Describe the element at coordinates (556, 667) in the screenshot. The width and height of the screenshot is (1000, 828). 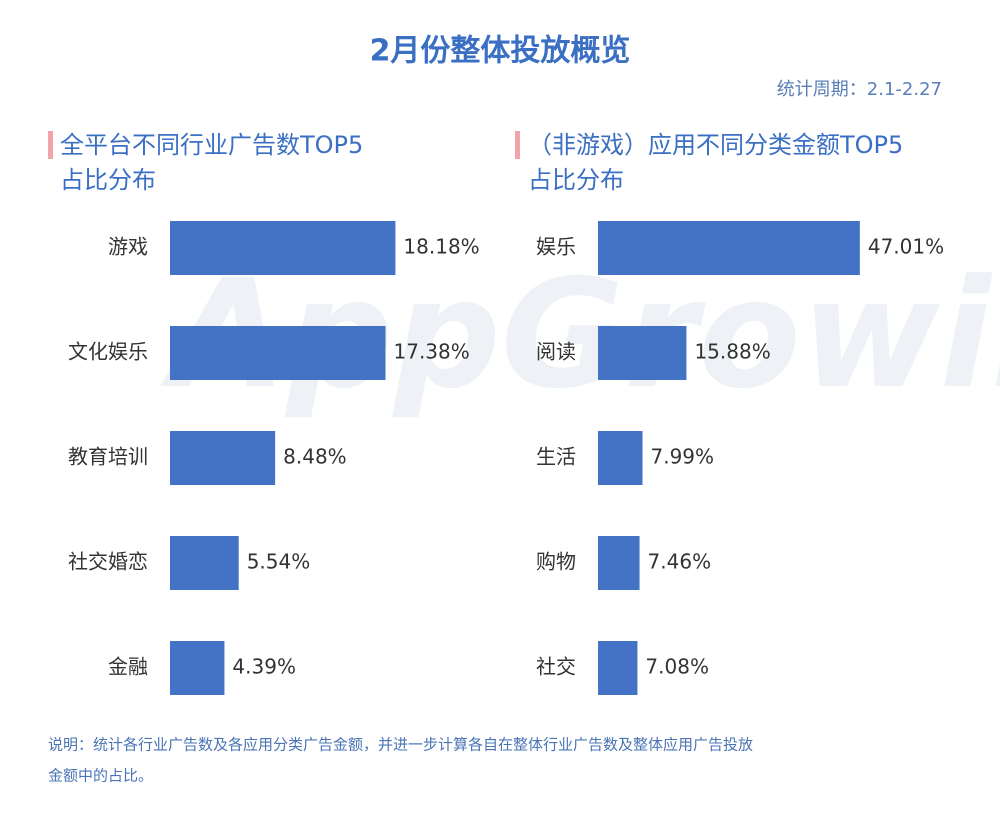
I see `category-label: 社交` at that location.